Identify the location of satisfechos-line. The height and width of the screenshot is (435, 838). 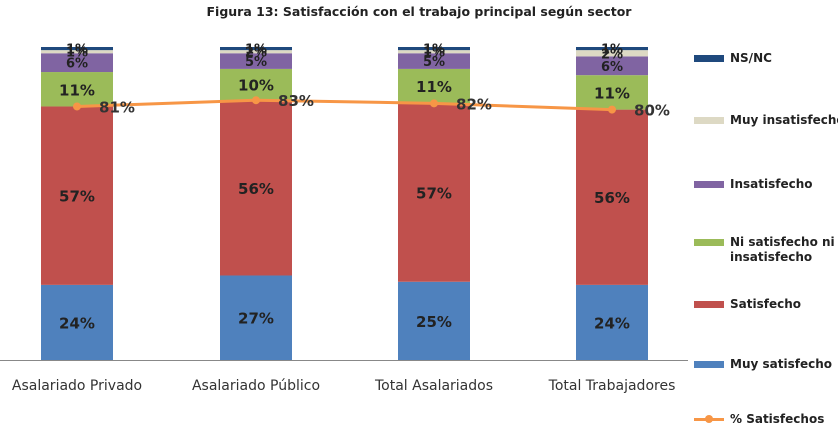
(344, 105).